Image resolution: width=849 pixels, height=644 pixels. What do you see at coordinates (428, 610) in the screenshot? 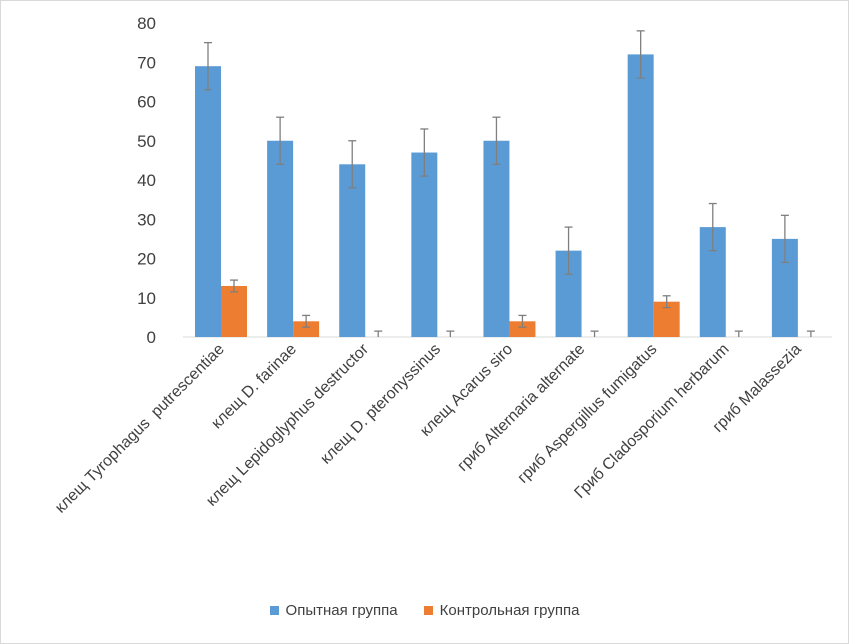
I see `legend-swatch-control` at bounding box center [428, 610].